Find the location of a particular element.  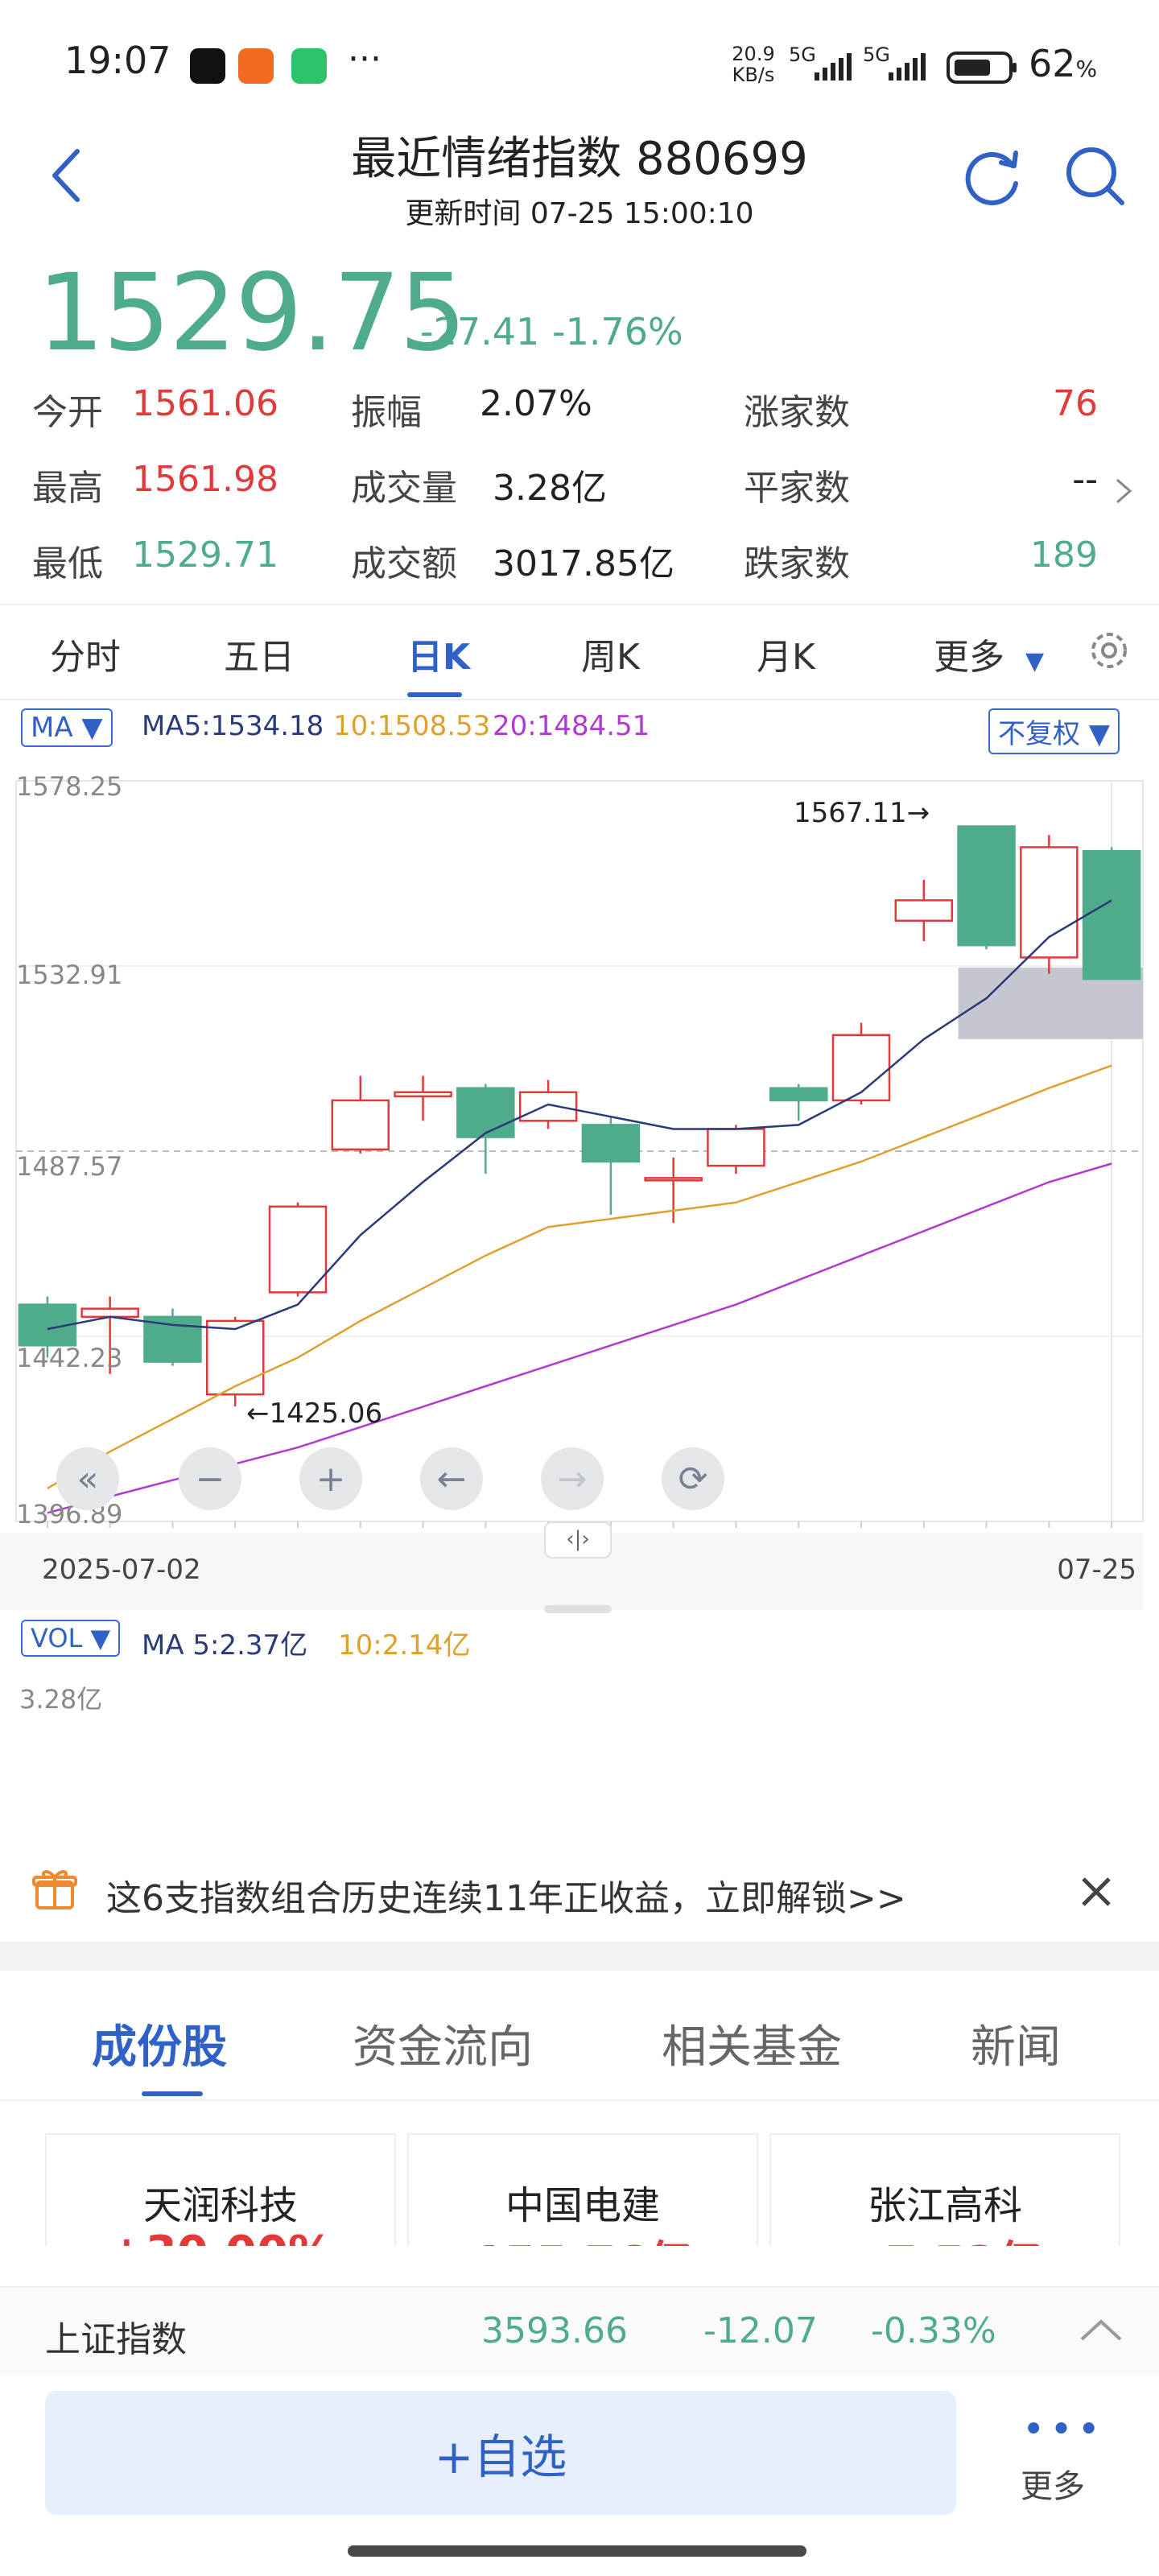

back-button is located at coordinates (69, 175).